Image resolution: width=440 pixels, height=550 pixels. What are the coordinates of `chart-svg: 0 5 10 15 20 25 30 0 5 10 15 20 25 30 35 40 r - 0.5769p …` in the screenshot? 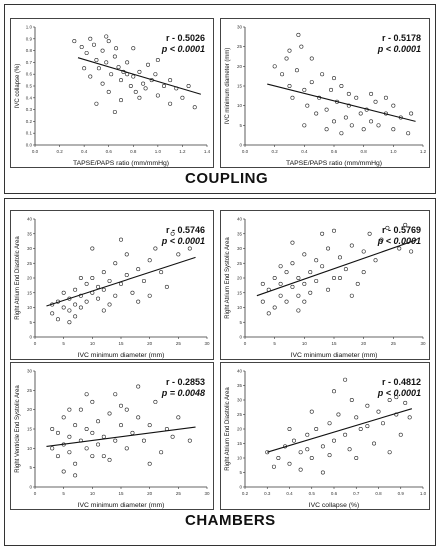 It's located at (325, 288).